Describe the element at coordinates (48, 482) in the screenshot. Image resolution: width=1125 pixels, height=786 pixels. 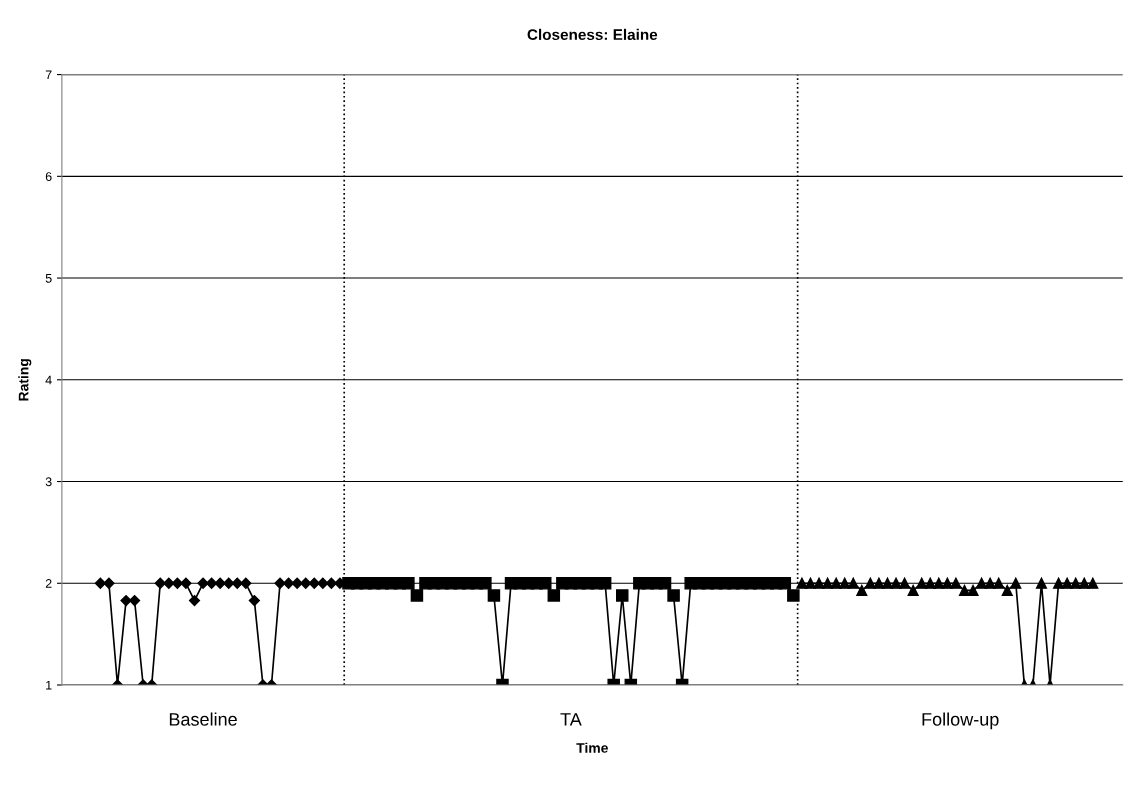
I see `y-tick-label: 3` at that location.